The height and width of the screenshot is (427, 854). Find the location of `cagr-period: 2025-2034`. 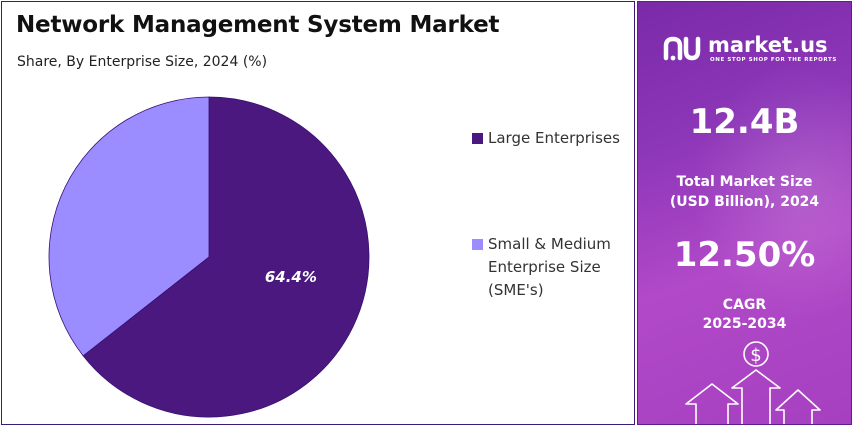

cagr-period: 2025-2034 is located at coordinates (744, 324).